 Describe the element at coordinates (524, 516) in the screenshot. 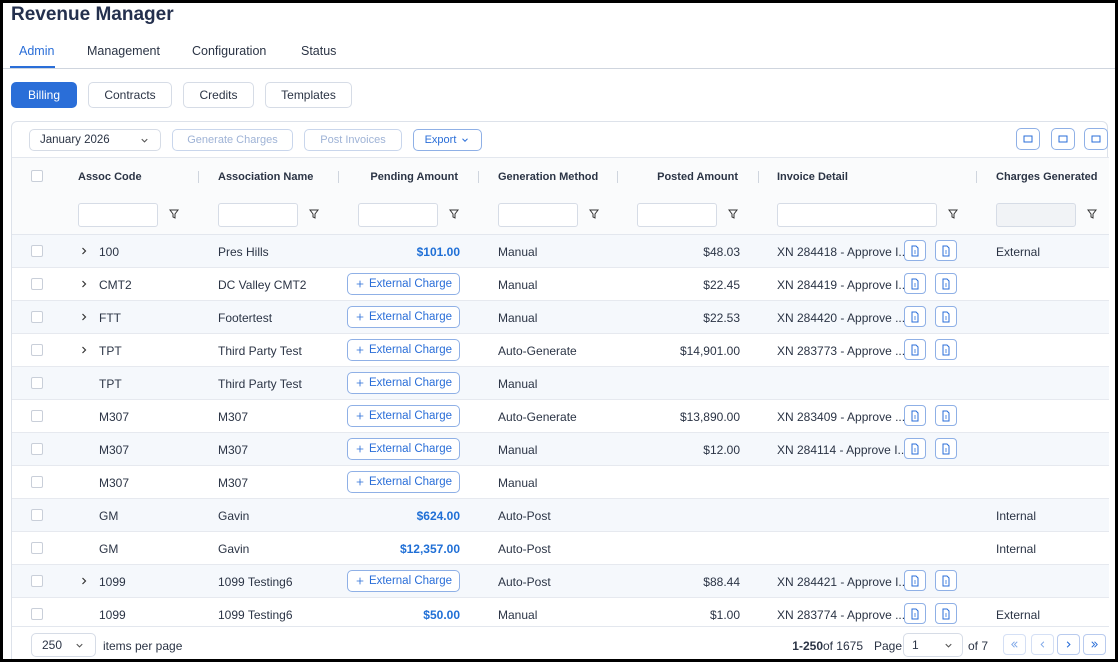

I see `generation-method: Auto-Post` at that location.